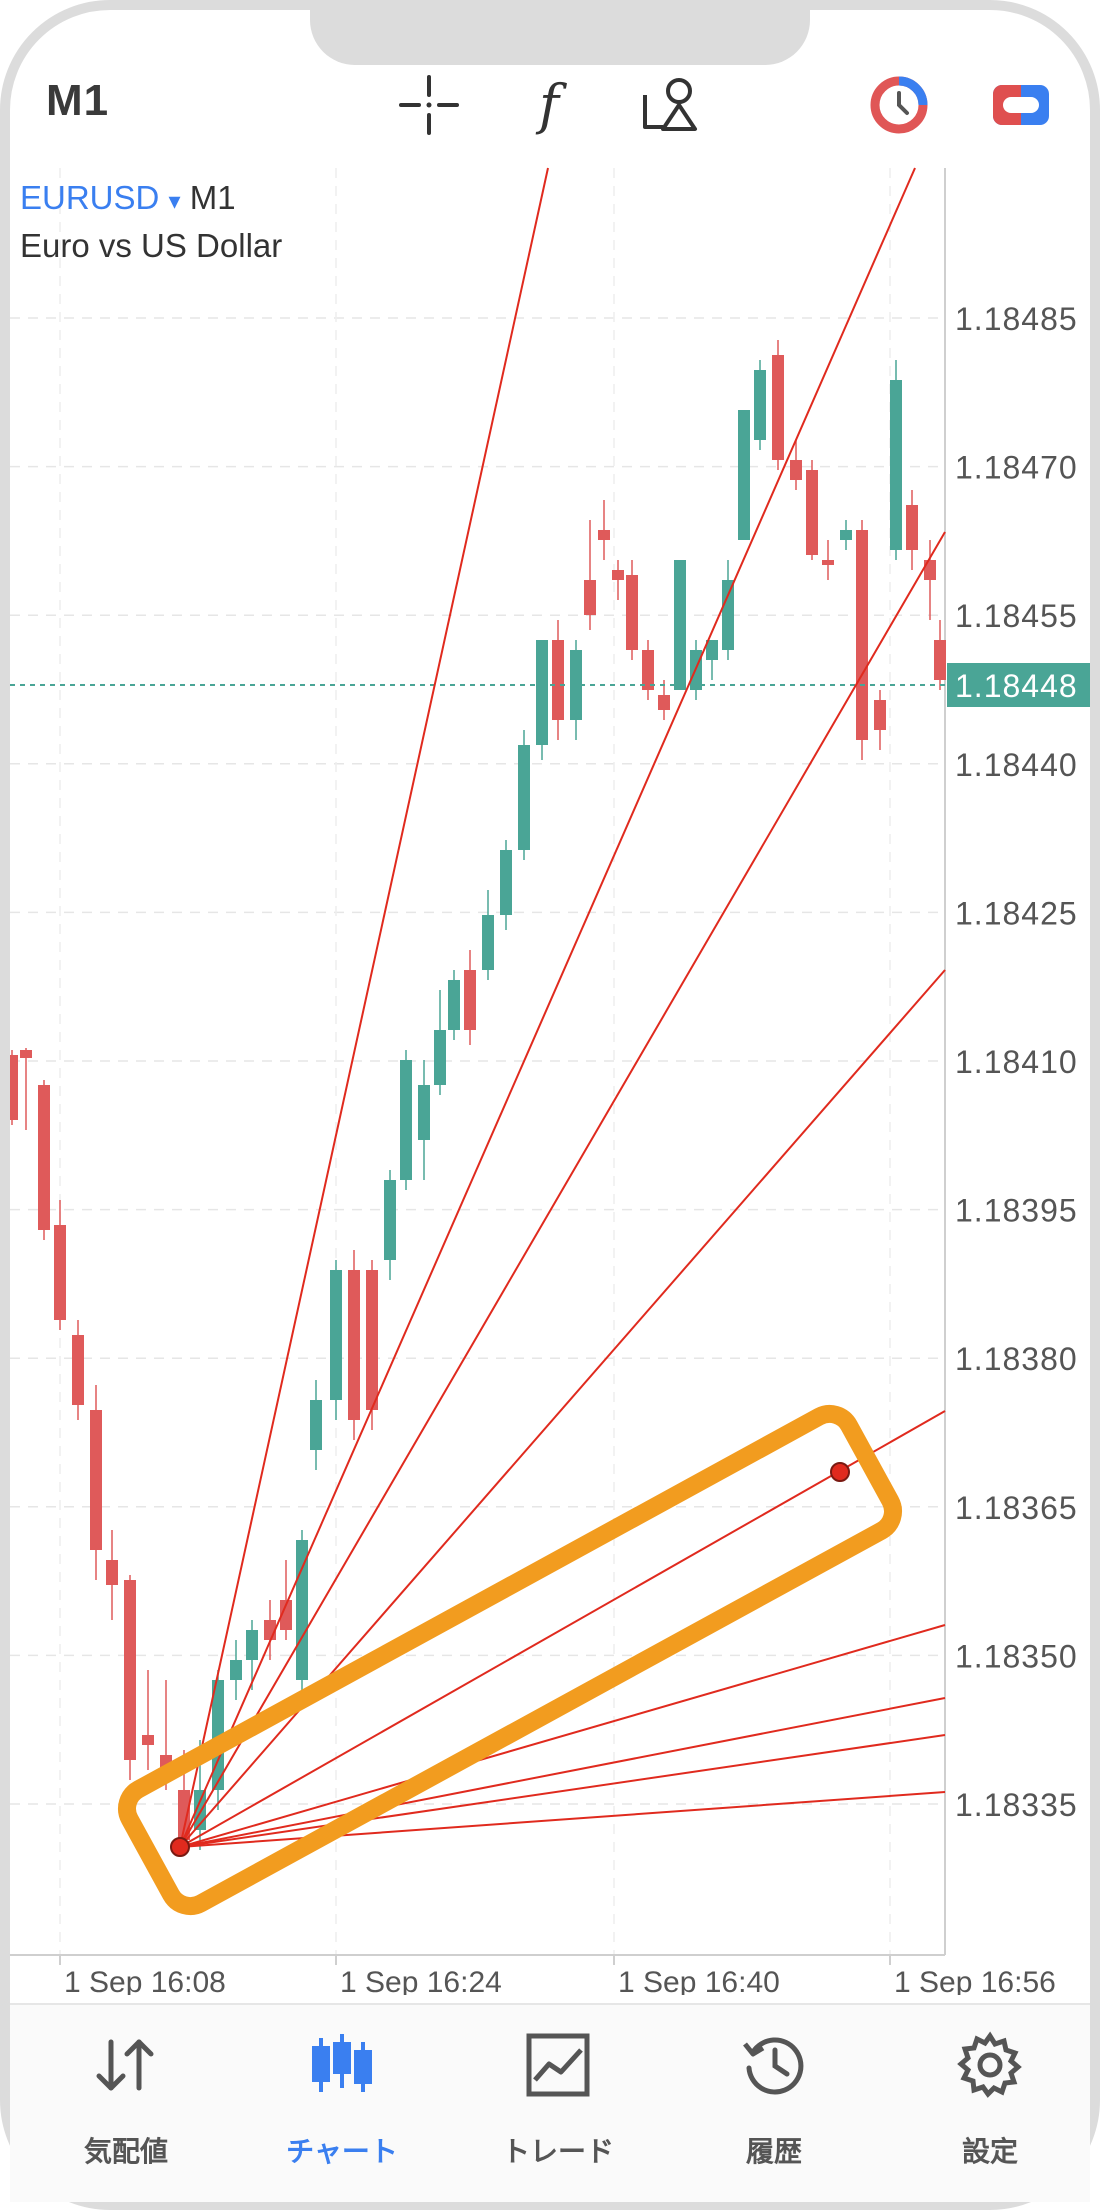 This screenshot has height=2210, width=1100. Describe the element at coordinates (151, 245) in the screenshot. I see `symbol-description: Euro vs US Dollar` at that location.